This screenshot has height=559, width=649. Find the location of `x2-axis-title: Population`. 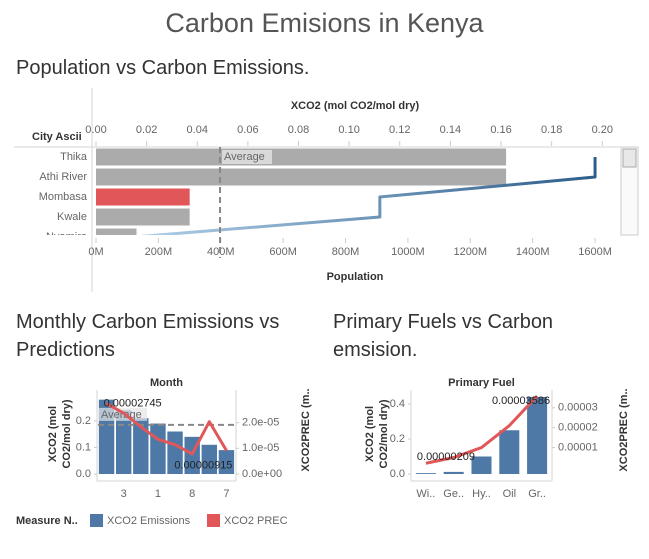

x2-axis-title: Population is located at coordinates (355, 277).